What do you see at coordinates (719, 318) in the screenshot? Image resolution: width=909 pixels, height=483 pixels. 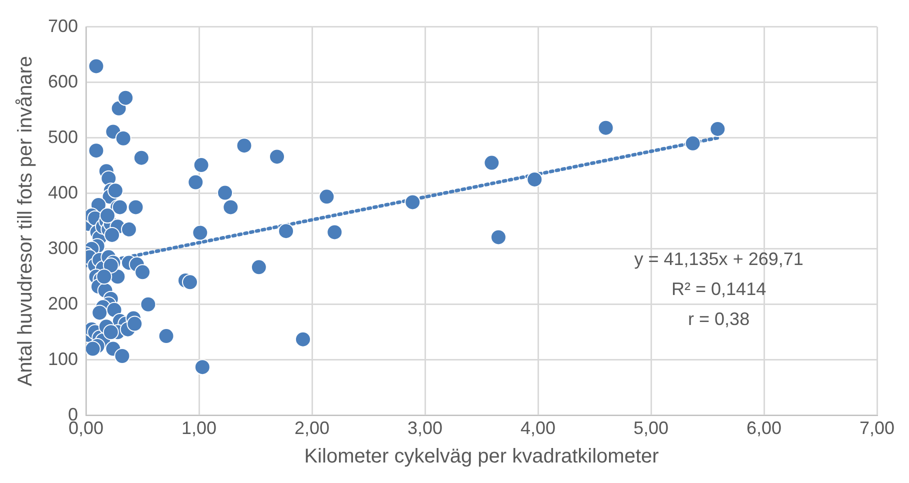 I see `annotation: r = 0,38` at bounding box center [719, 318].